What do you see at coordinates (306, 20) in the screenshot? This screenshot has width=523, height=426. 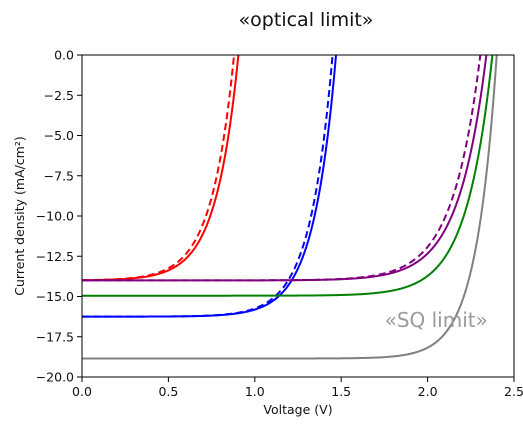 I see `chart-title: «optical limit»` at bounding box center [306, 20].